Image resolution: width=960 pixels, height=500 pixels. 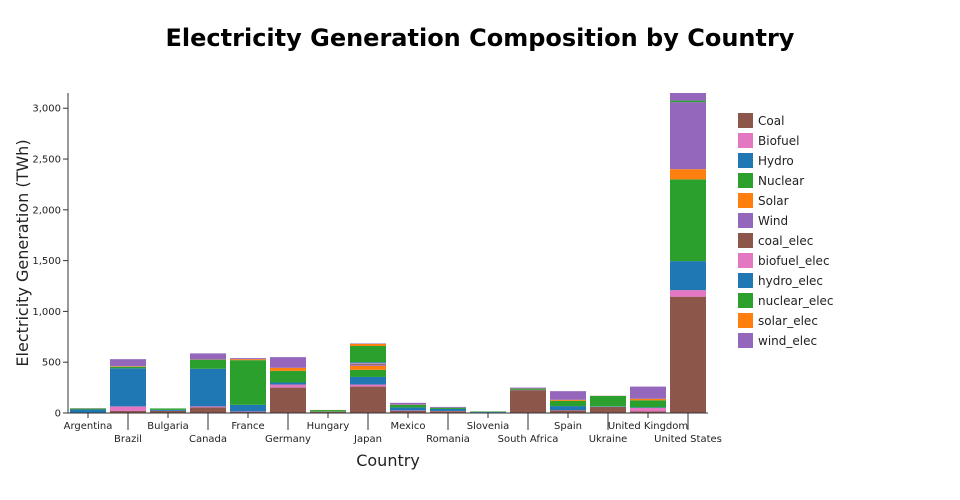 What do you see at coordinates (367, 439) in the screenshot?
I see `x-tick-label: Japan` at bounding box center [367, 439].